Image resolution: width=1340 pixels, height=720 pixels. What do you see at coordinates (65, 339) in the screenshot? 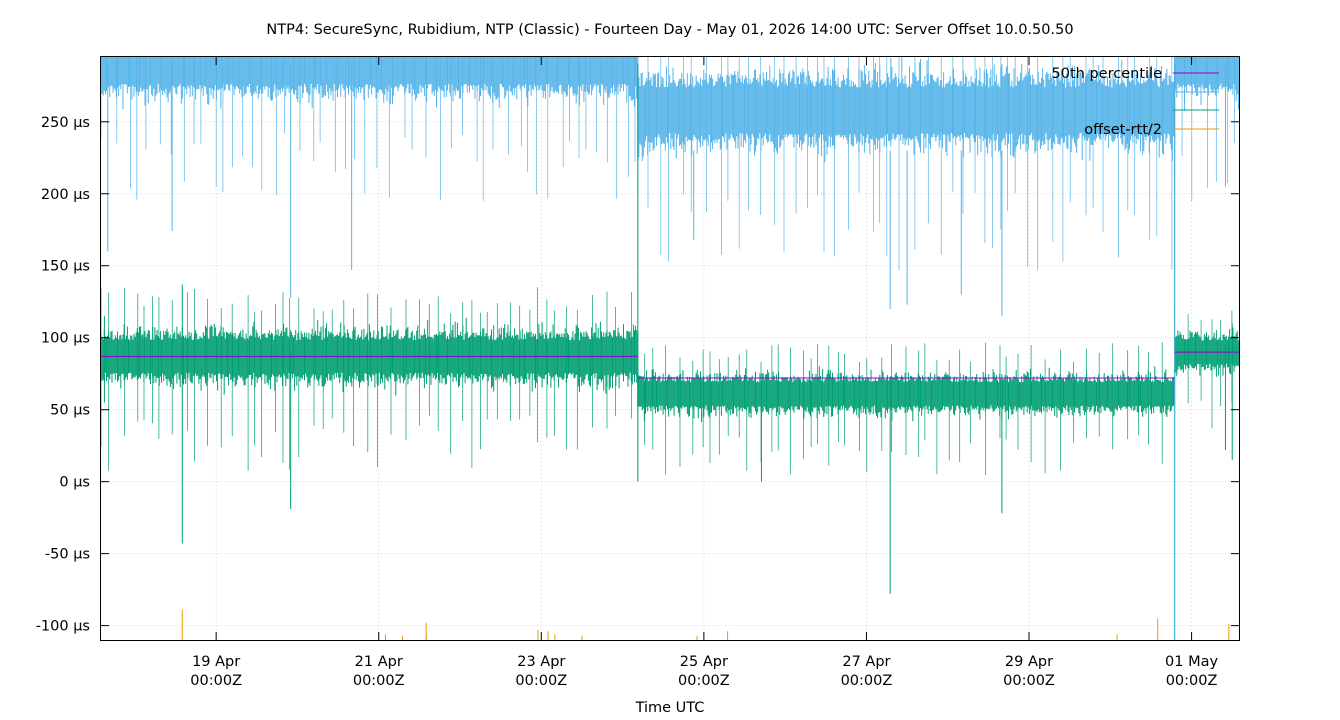
I see `y-tick-label: 100 µs` at bounding box center [65, 339].